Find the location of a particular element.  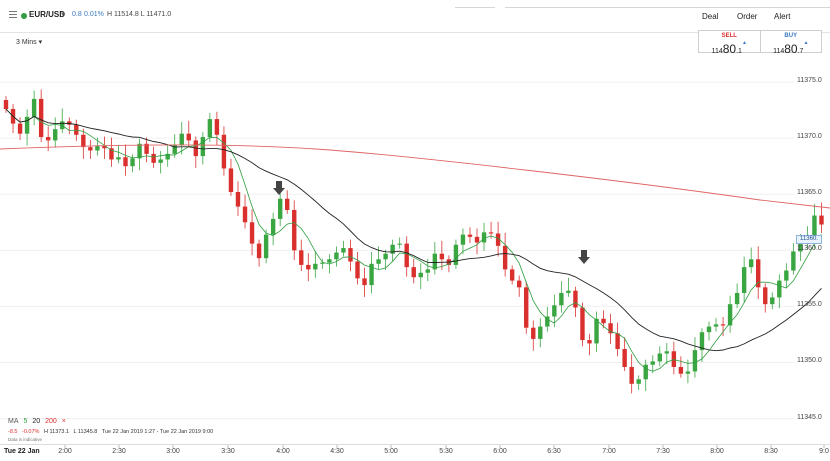

down-arrow-marker is located at coordinates (279, 188).